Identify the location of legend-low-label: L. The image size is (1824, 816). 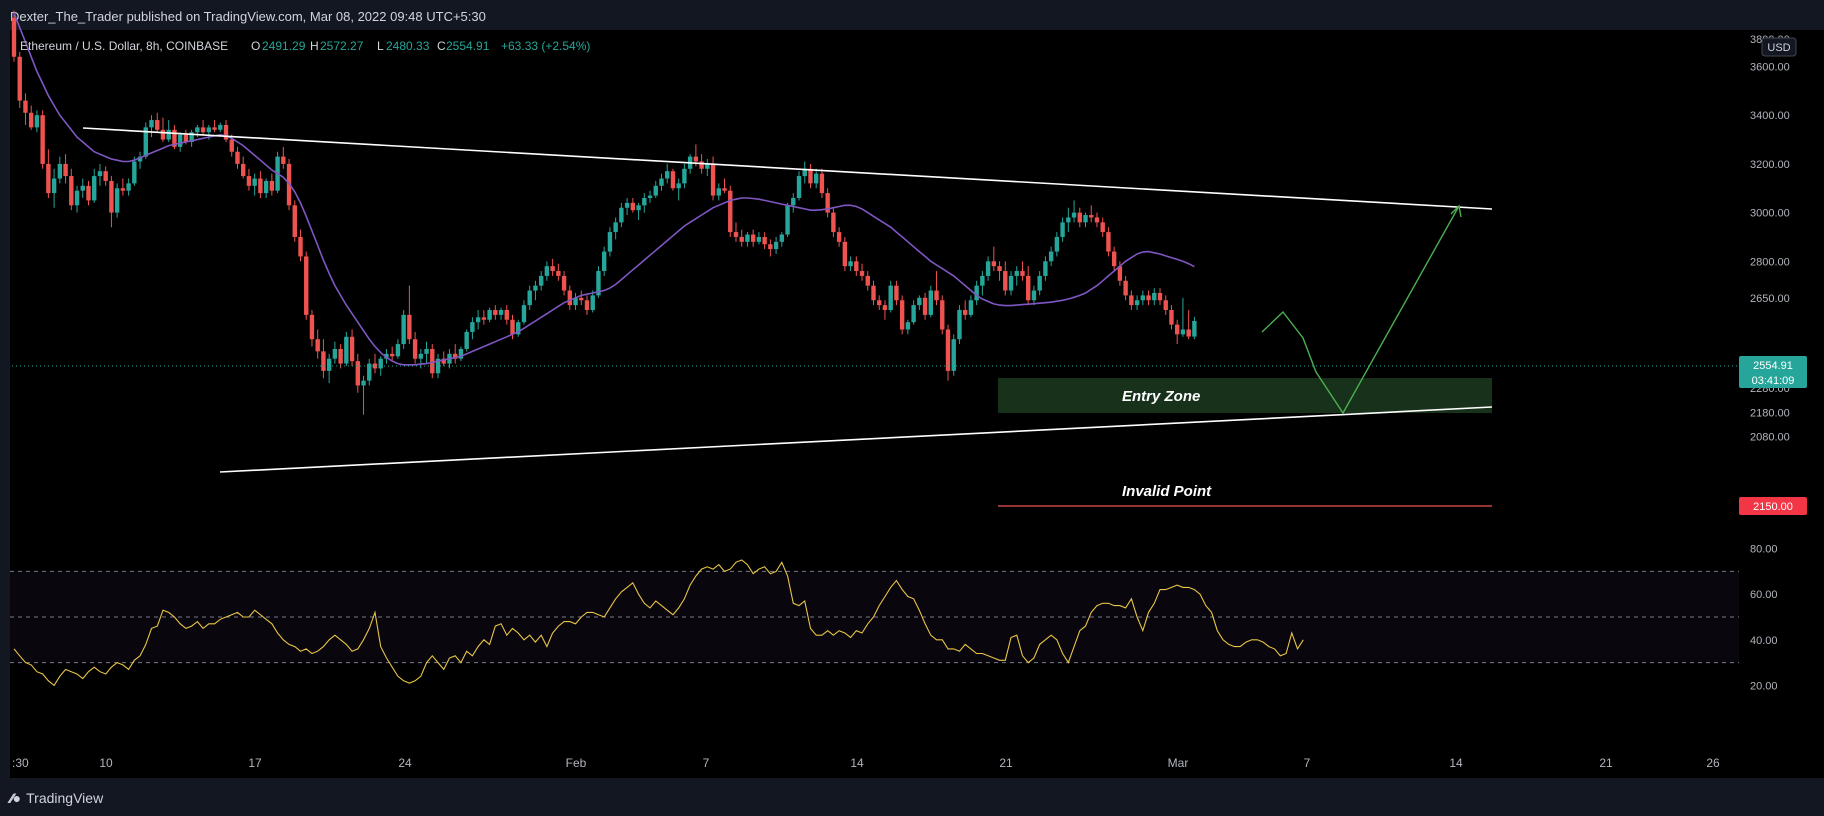
(380, 46).